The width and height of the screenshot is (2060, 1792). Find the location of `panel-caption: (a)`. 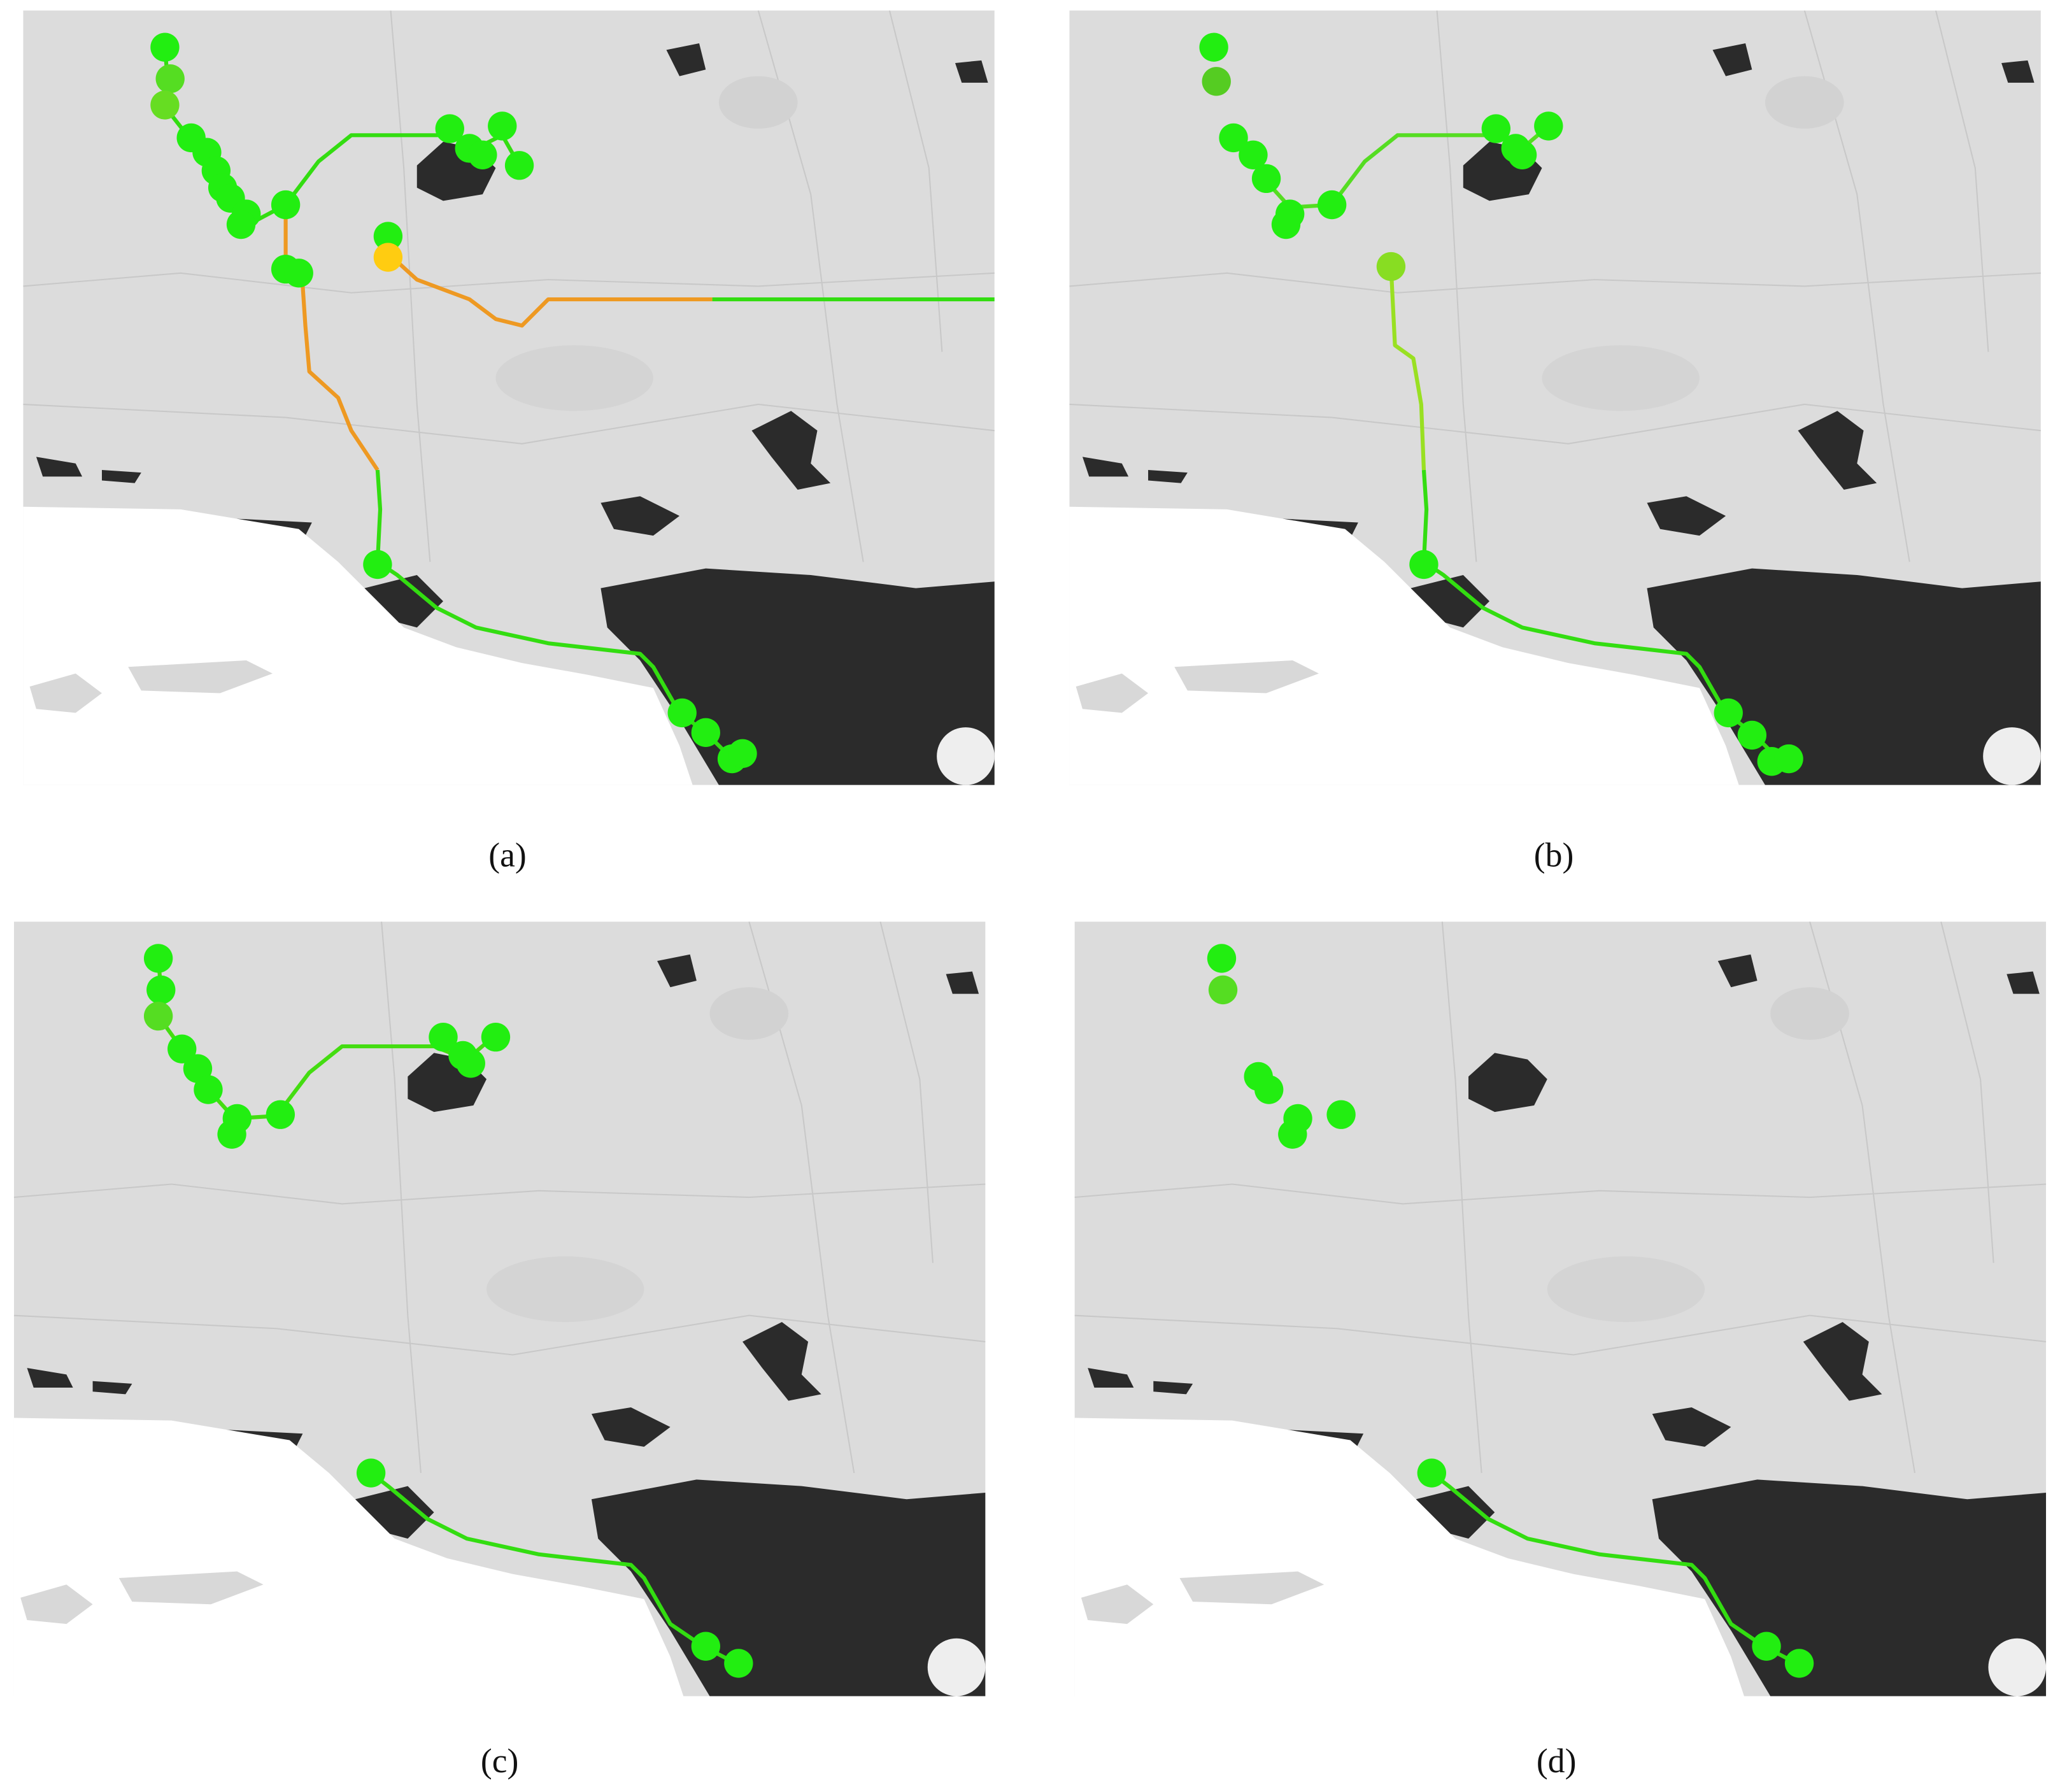

panel-caption: (a) is located at coordinates (507, 855).